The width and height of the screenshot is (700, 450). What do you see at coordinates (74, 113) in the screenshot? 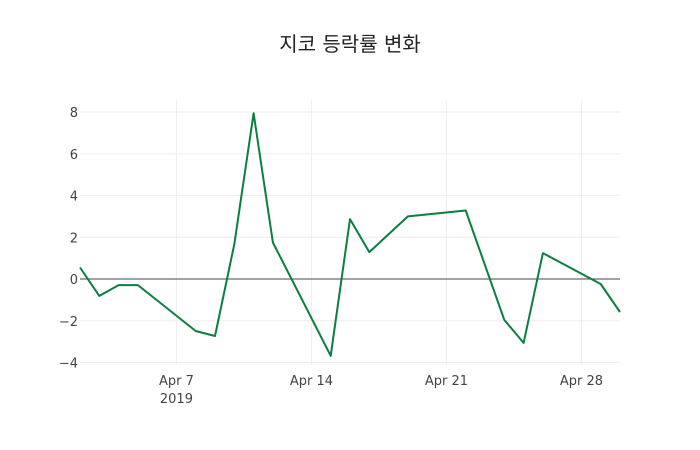
I see `y-tick-label: 8` at bounding box center [74, 113].